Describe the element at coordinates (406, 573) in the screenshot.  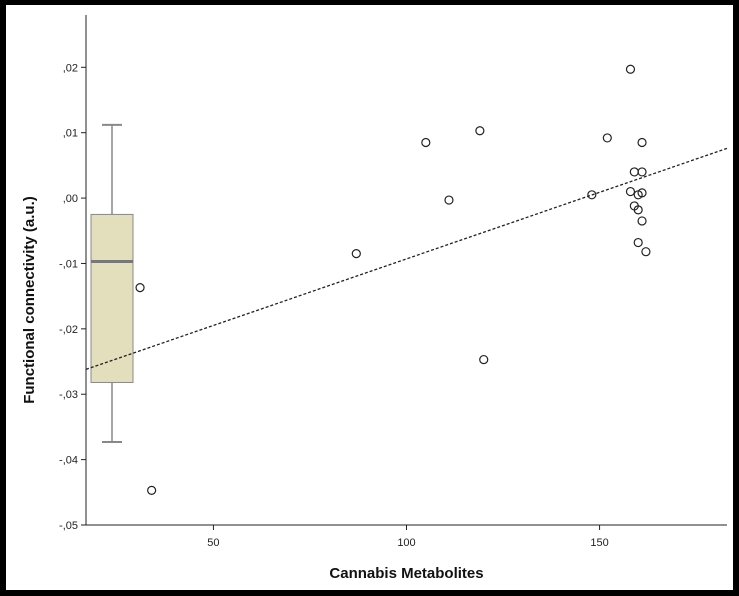
I see `x-axis-title: Cannabis Metabolites` at that location.